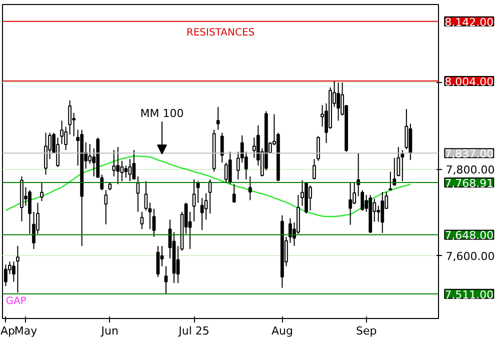 The image size is (500, 350). Describe the element at coordinates (470, 170) in the screenshot. I see `y-tick-label: 7,800.00` at that location.